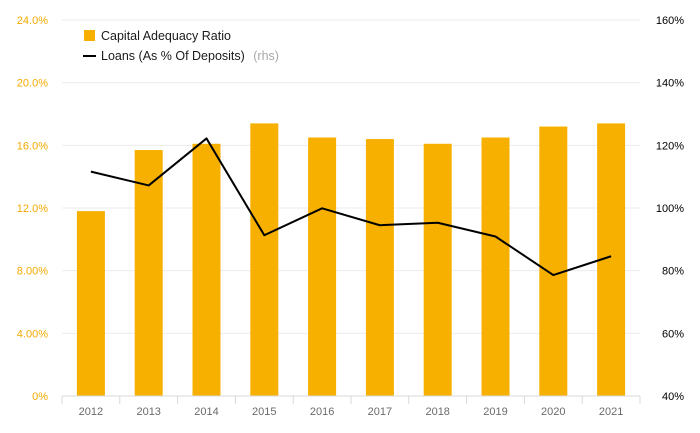  What do you see at coordinates (322, 412) in the screenshot?
I see `x-tick-label: 2016` at bounding box center [322, 412].